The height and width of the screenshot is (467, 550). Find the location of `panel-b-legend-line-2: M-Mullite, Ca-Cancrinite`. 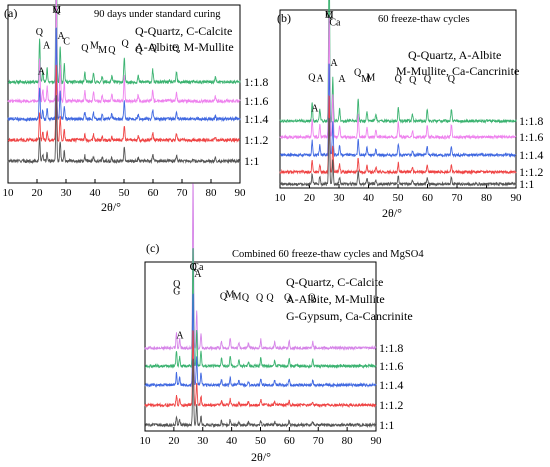

panel-b-legend-line-2: M-Mullite, Ca-Cancrinite is located at coordinates (457, 71).